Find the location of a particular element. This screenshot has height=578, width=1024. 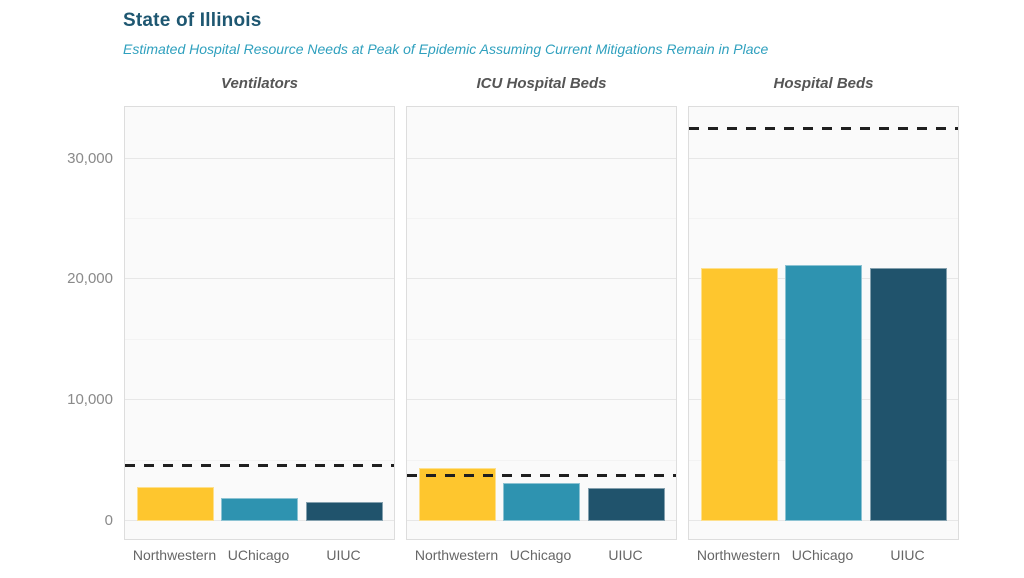

chart-title: State of Illinois is located at coordinates (192, 20).